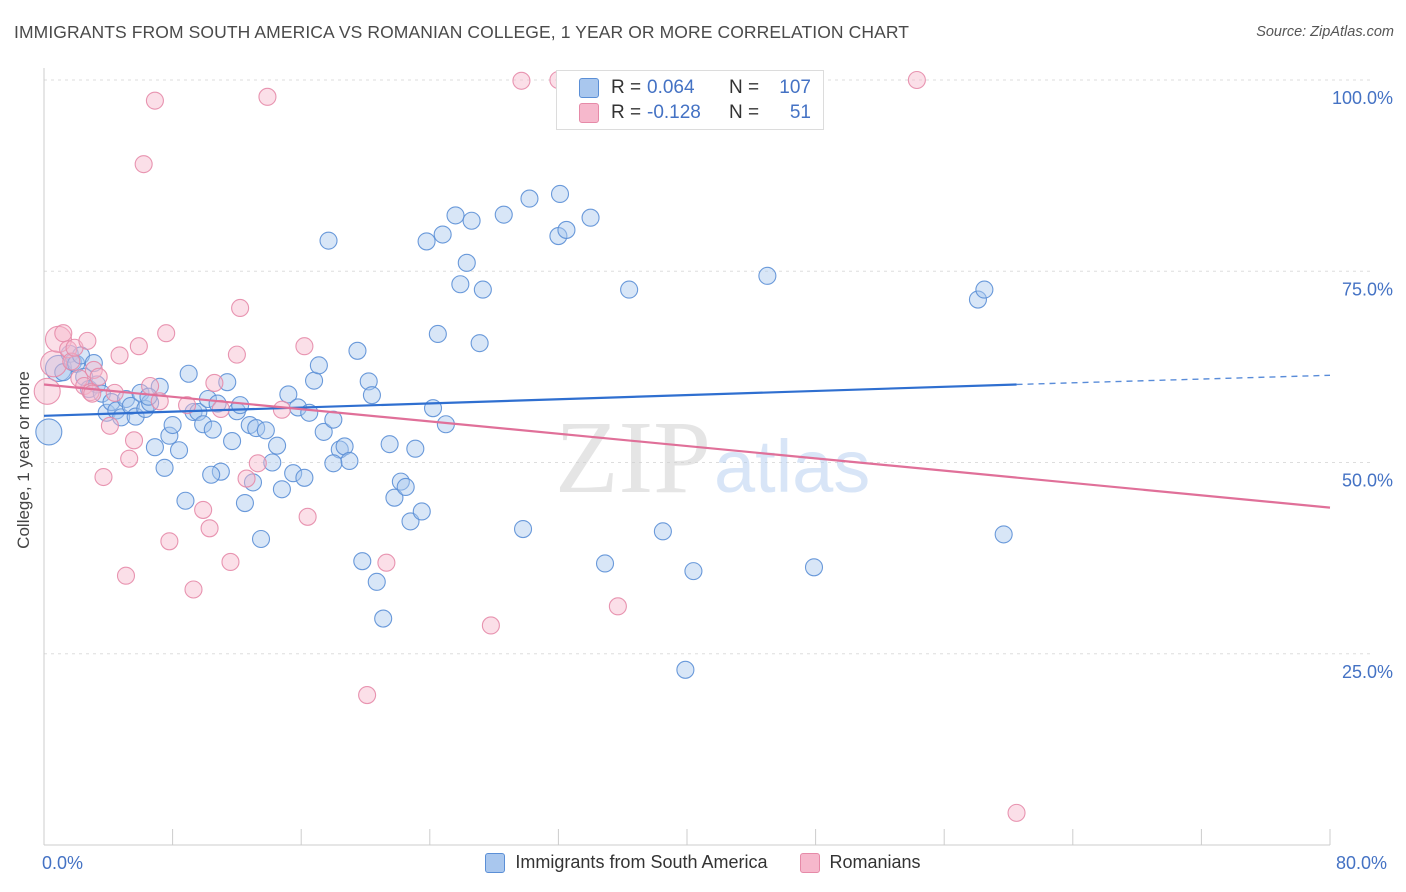  I want to click on source-label: Source: ZipAtlas.com, so click(1325, 32).